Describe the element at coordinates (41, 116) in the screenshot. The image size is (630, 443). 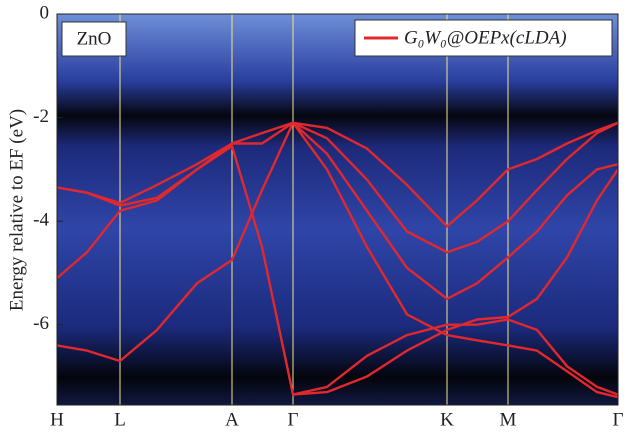
I see `y-tick-label: -2` at that location.